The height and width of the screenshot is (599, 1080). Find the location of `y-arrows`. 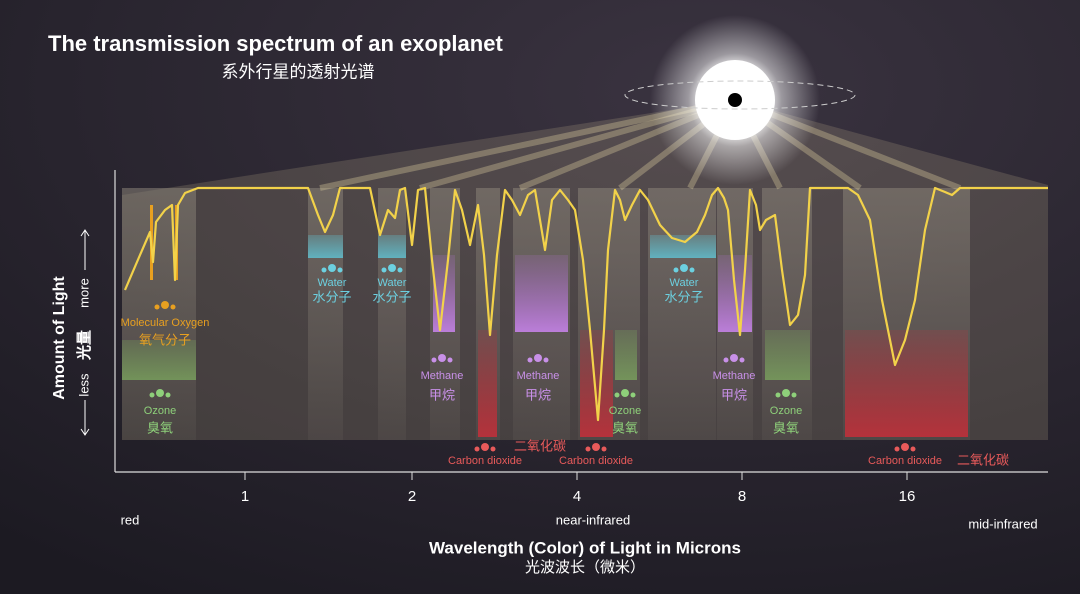

y-arrows is located at coordinates (85, 332).